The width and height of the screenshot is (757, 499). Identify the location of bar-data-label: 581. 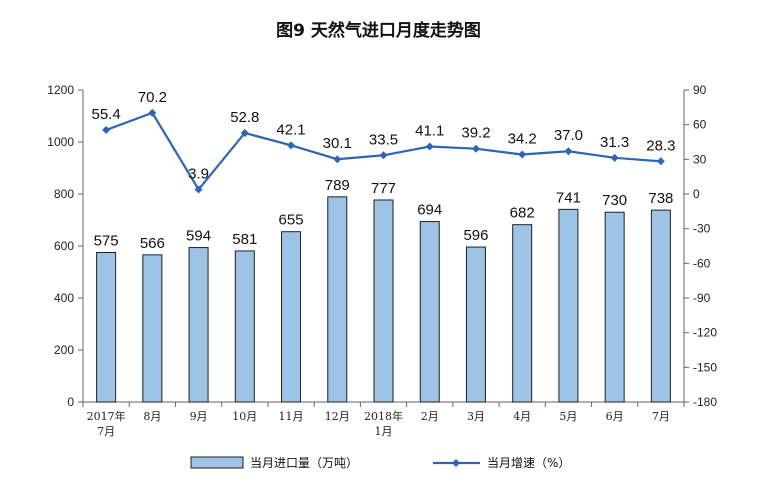
(244, 239).